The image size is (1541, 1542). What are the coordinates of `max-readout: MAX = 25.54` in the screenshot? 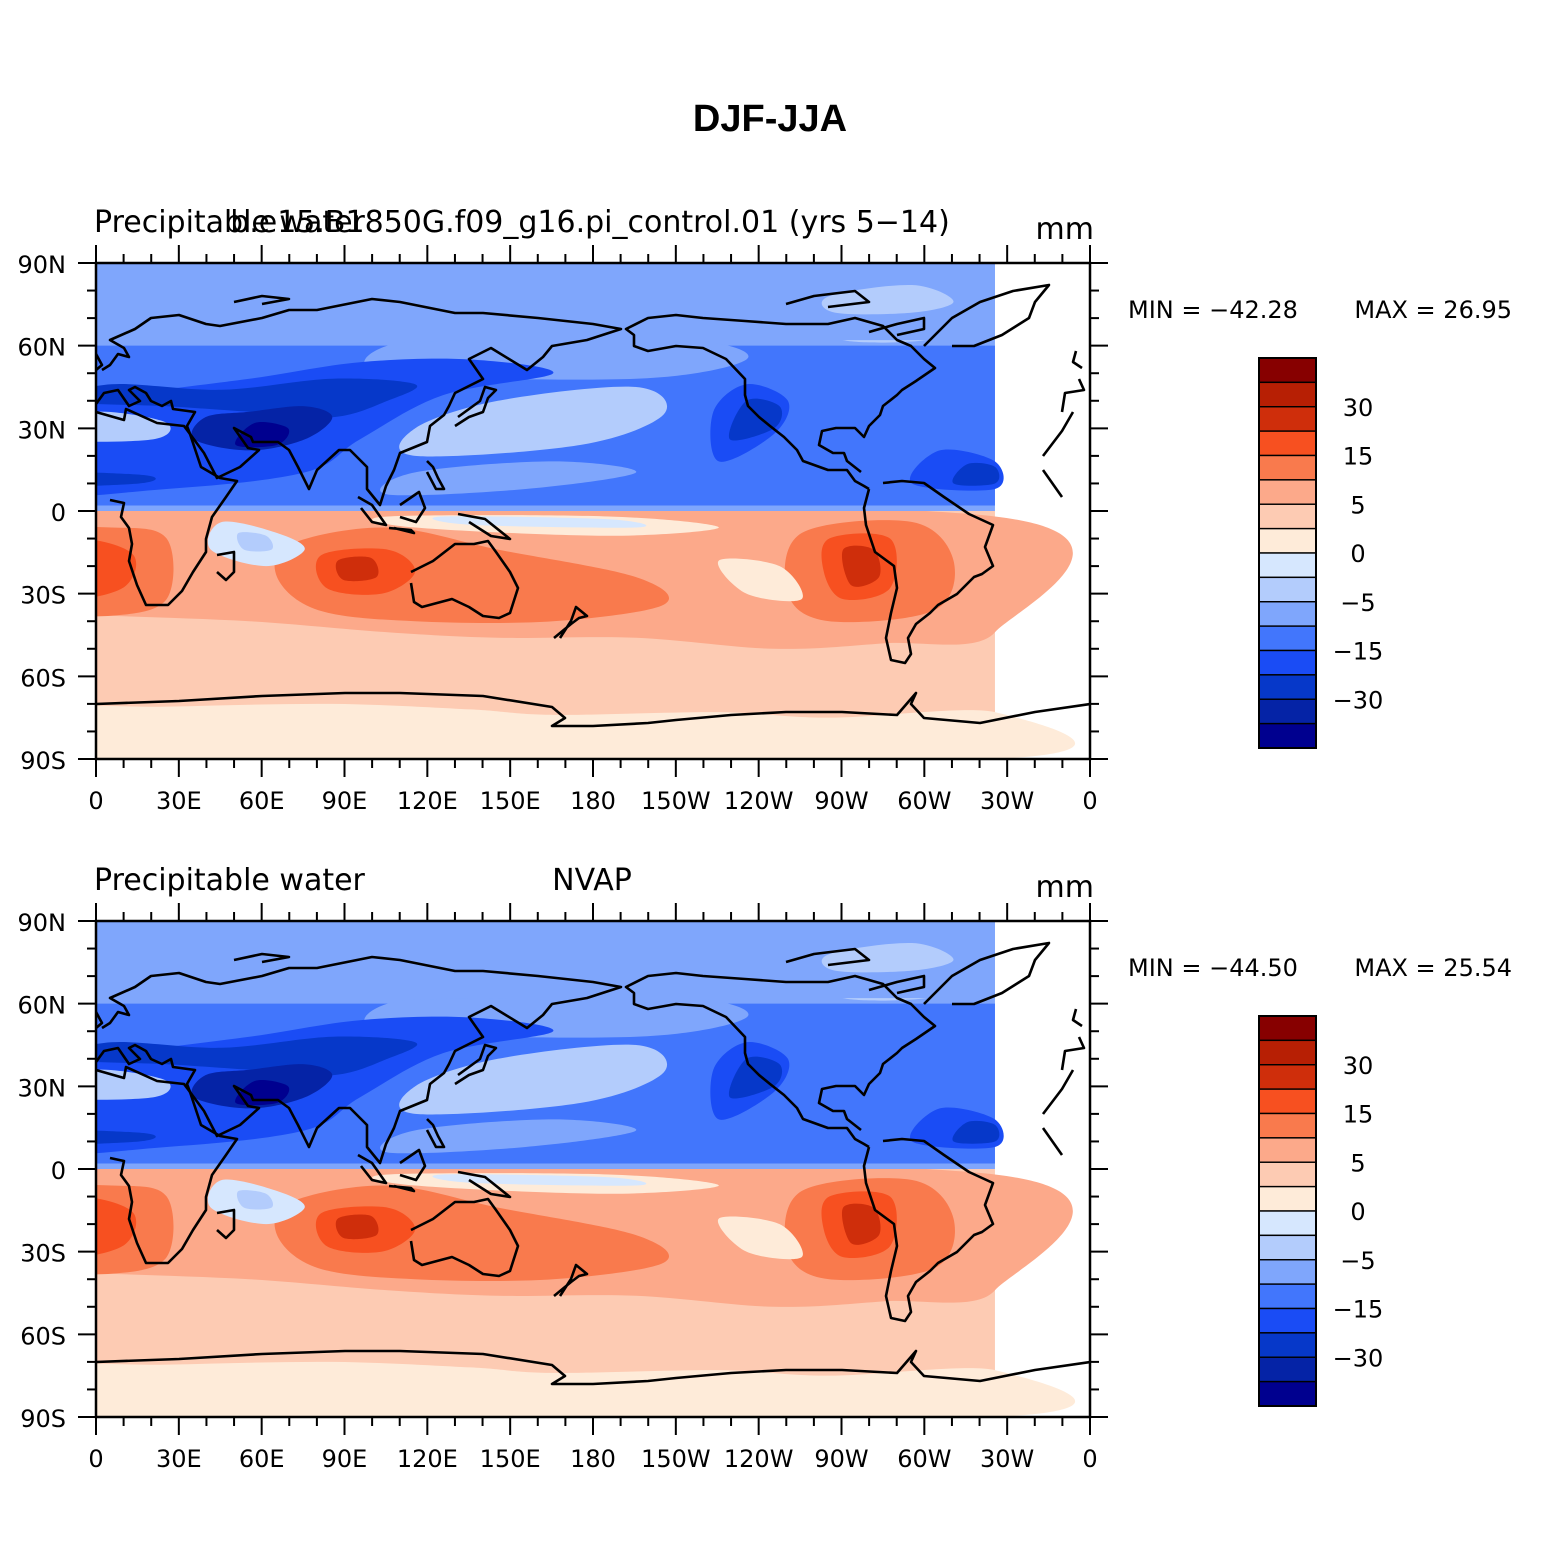 It's located at (1433, 968).